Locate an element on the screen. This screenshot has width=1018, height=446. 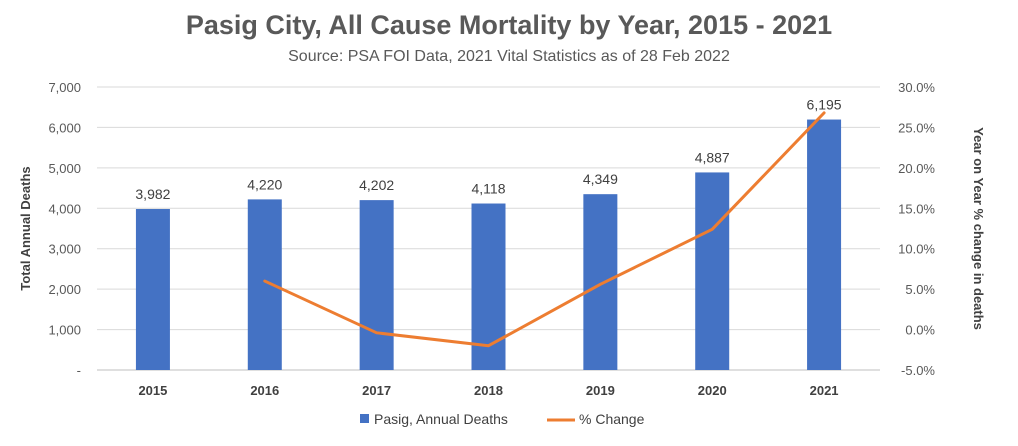
legend-swatch-bars is located at coordinates (364, 418).